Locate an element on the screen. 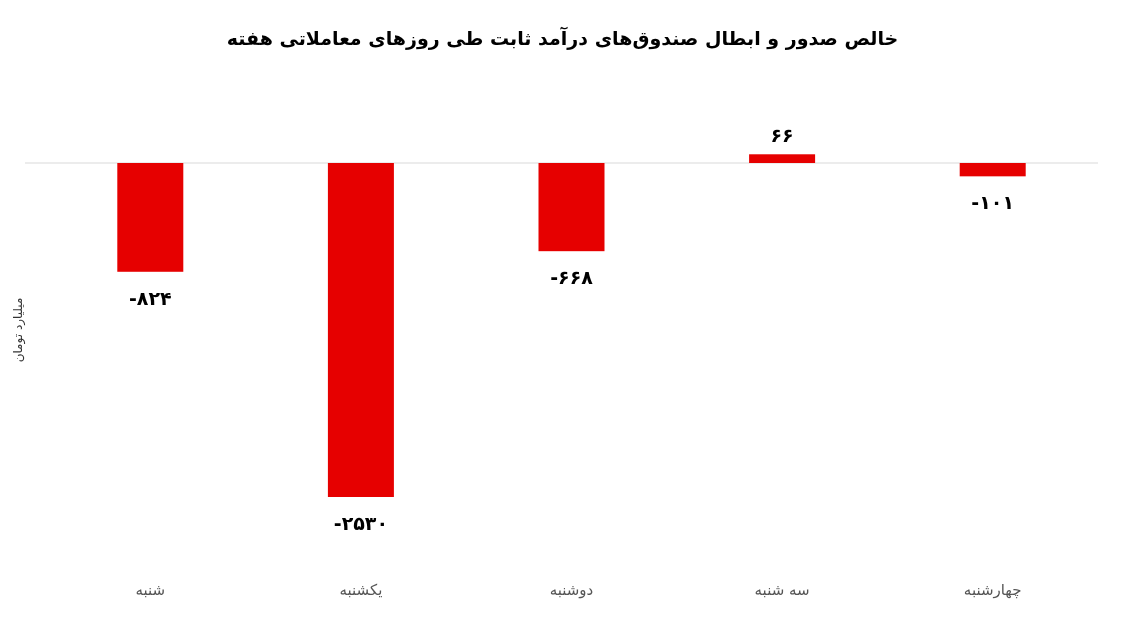 The height and width of the screenshot is (625, 1125). x-tick-label: دوشنبه is located at coordinates (571, 590).